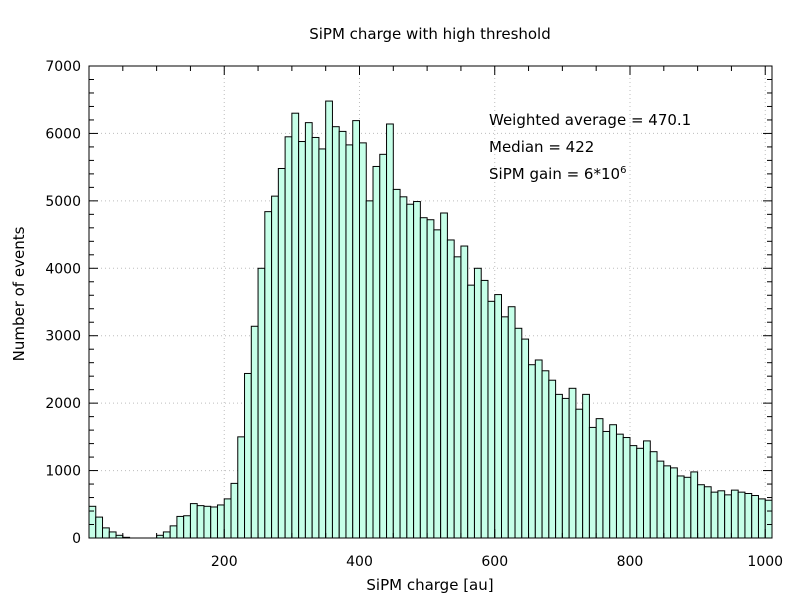 This screenshot has width=800, height=600. Describe the element at coordinates (429, 585) in the screenshot. I see `x-axis-label: SiPM charge [au]` at that location.